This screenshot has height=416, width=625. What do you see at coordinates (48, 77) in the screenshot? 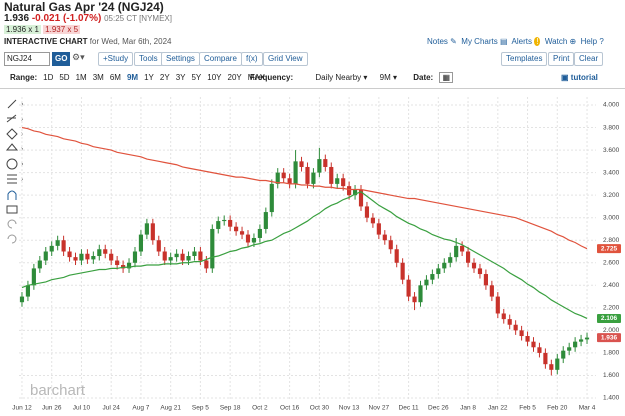
I see `range-option: 1D` at bounding box center [48, 77].